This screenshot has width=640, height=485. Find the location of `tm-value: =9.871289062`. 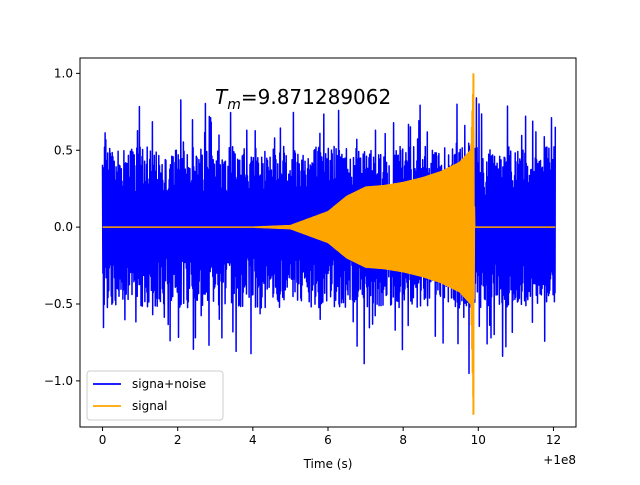

tm-value: =9.871289062 is located at coordinates (316, 97).